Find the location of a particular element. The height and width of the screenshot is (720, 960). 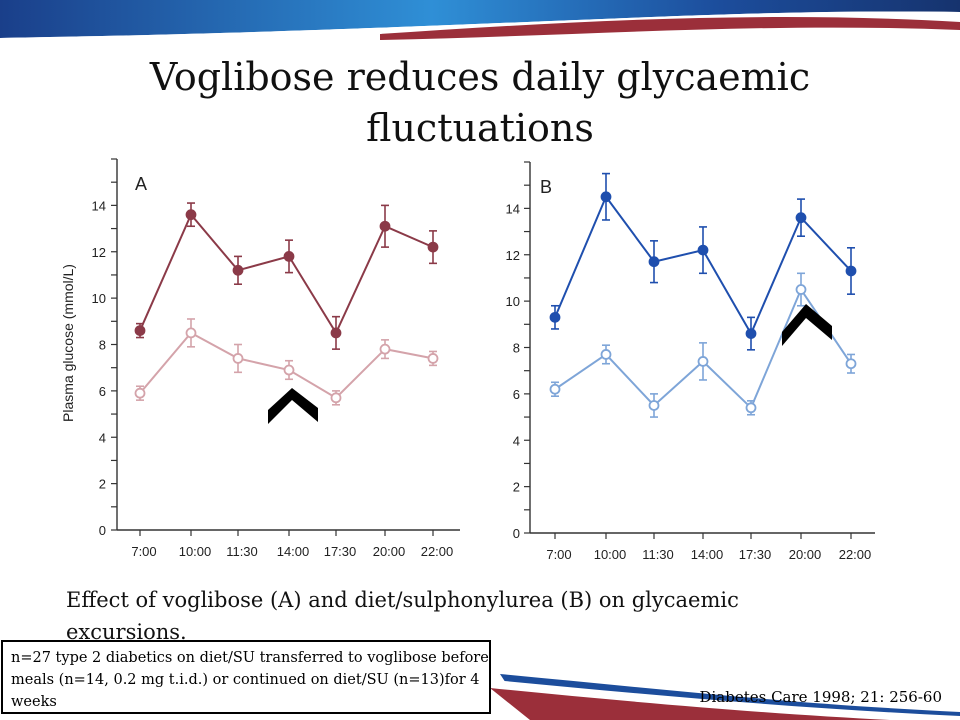

panel-b-label: B is located at coordinates (546, 187).